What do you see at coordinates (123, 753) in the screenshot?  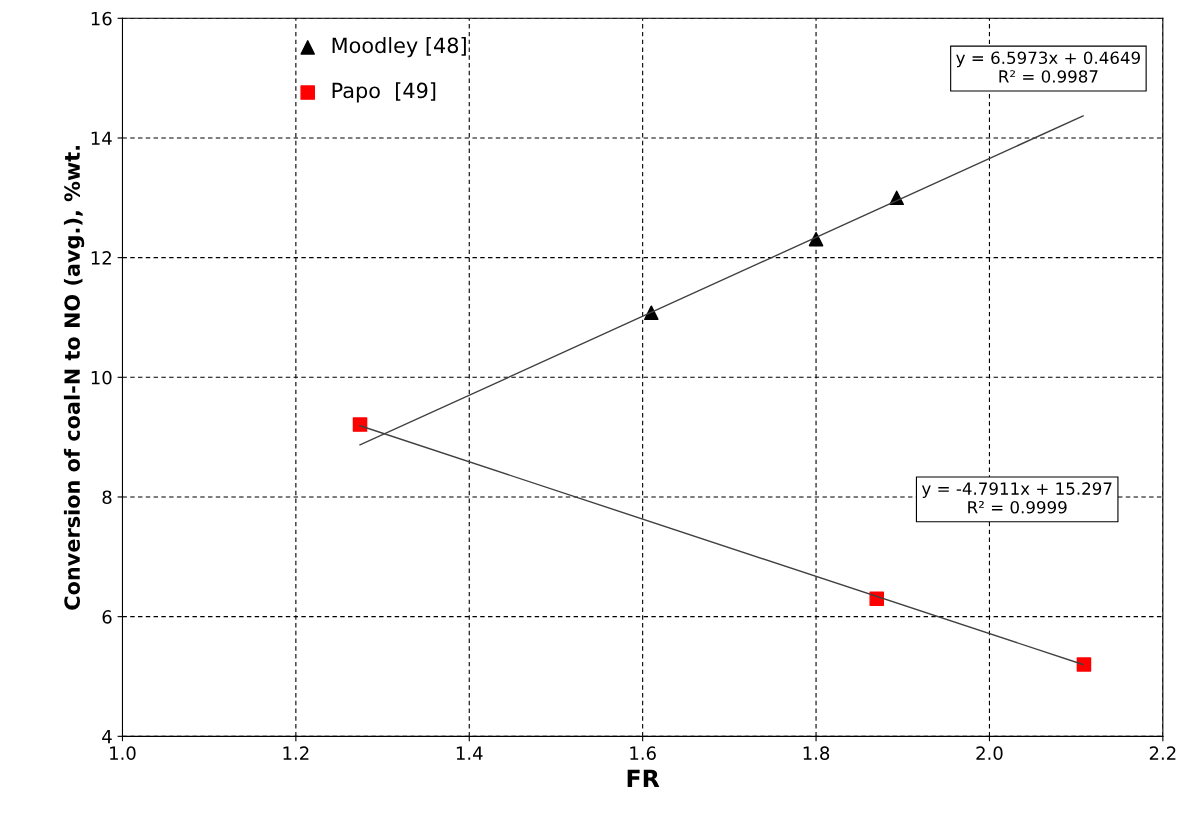 I see `x-tick-label: 1.0` at bounding box center [123, 753].